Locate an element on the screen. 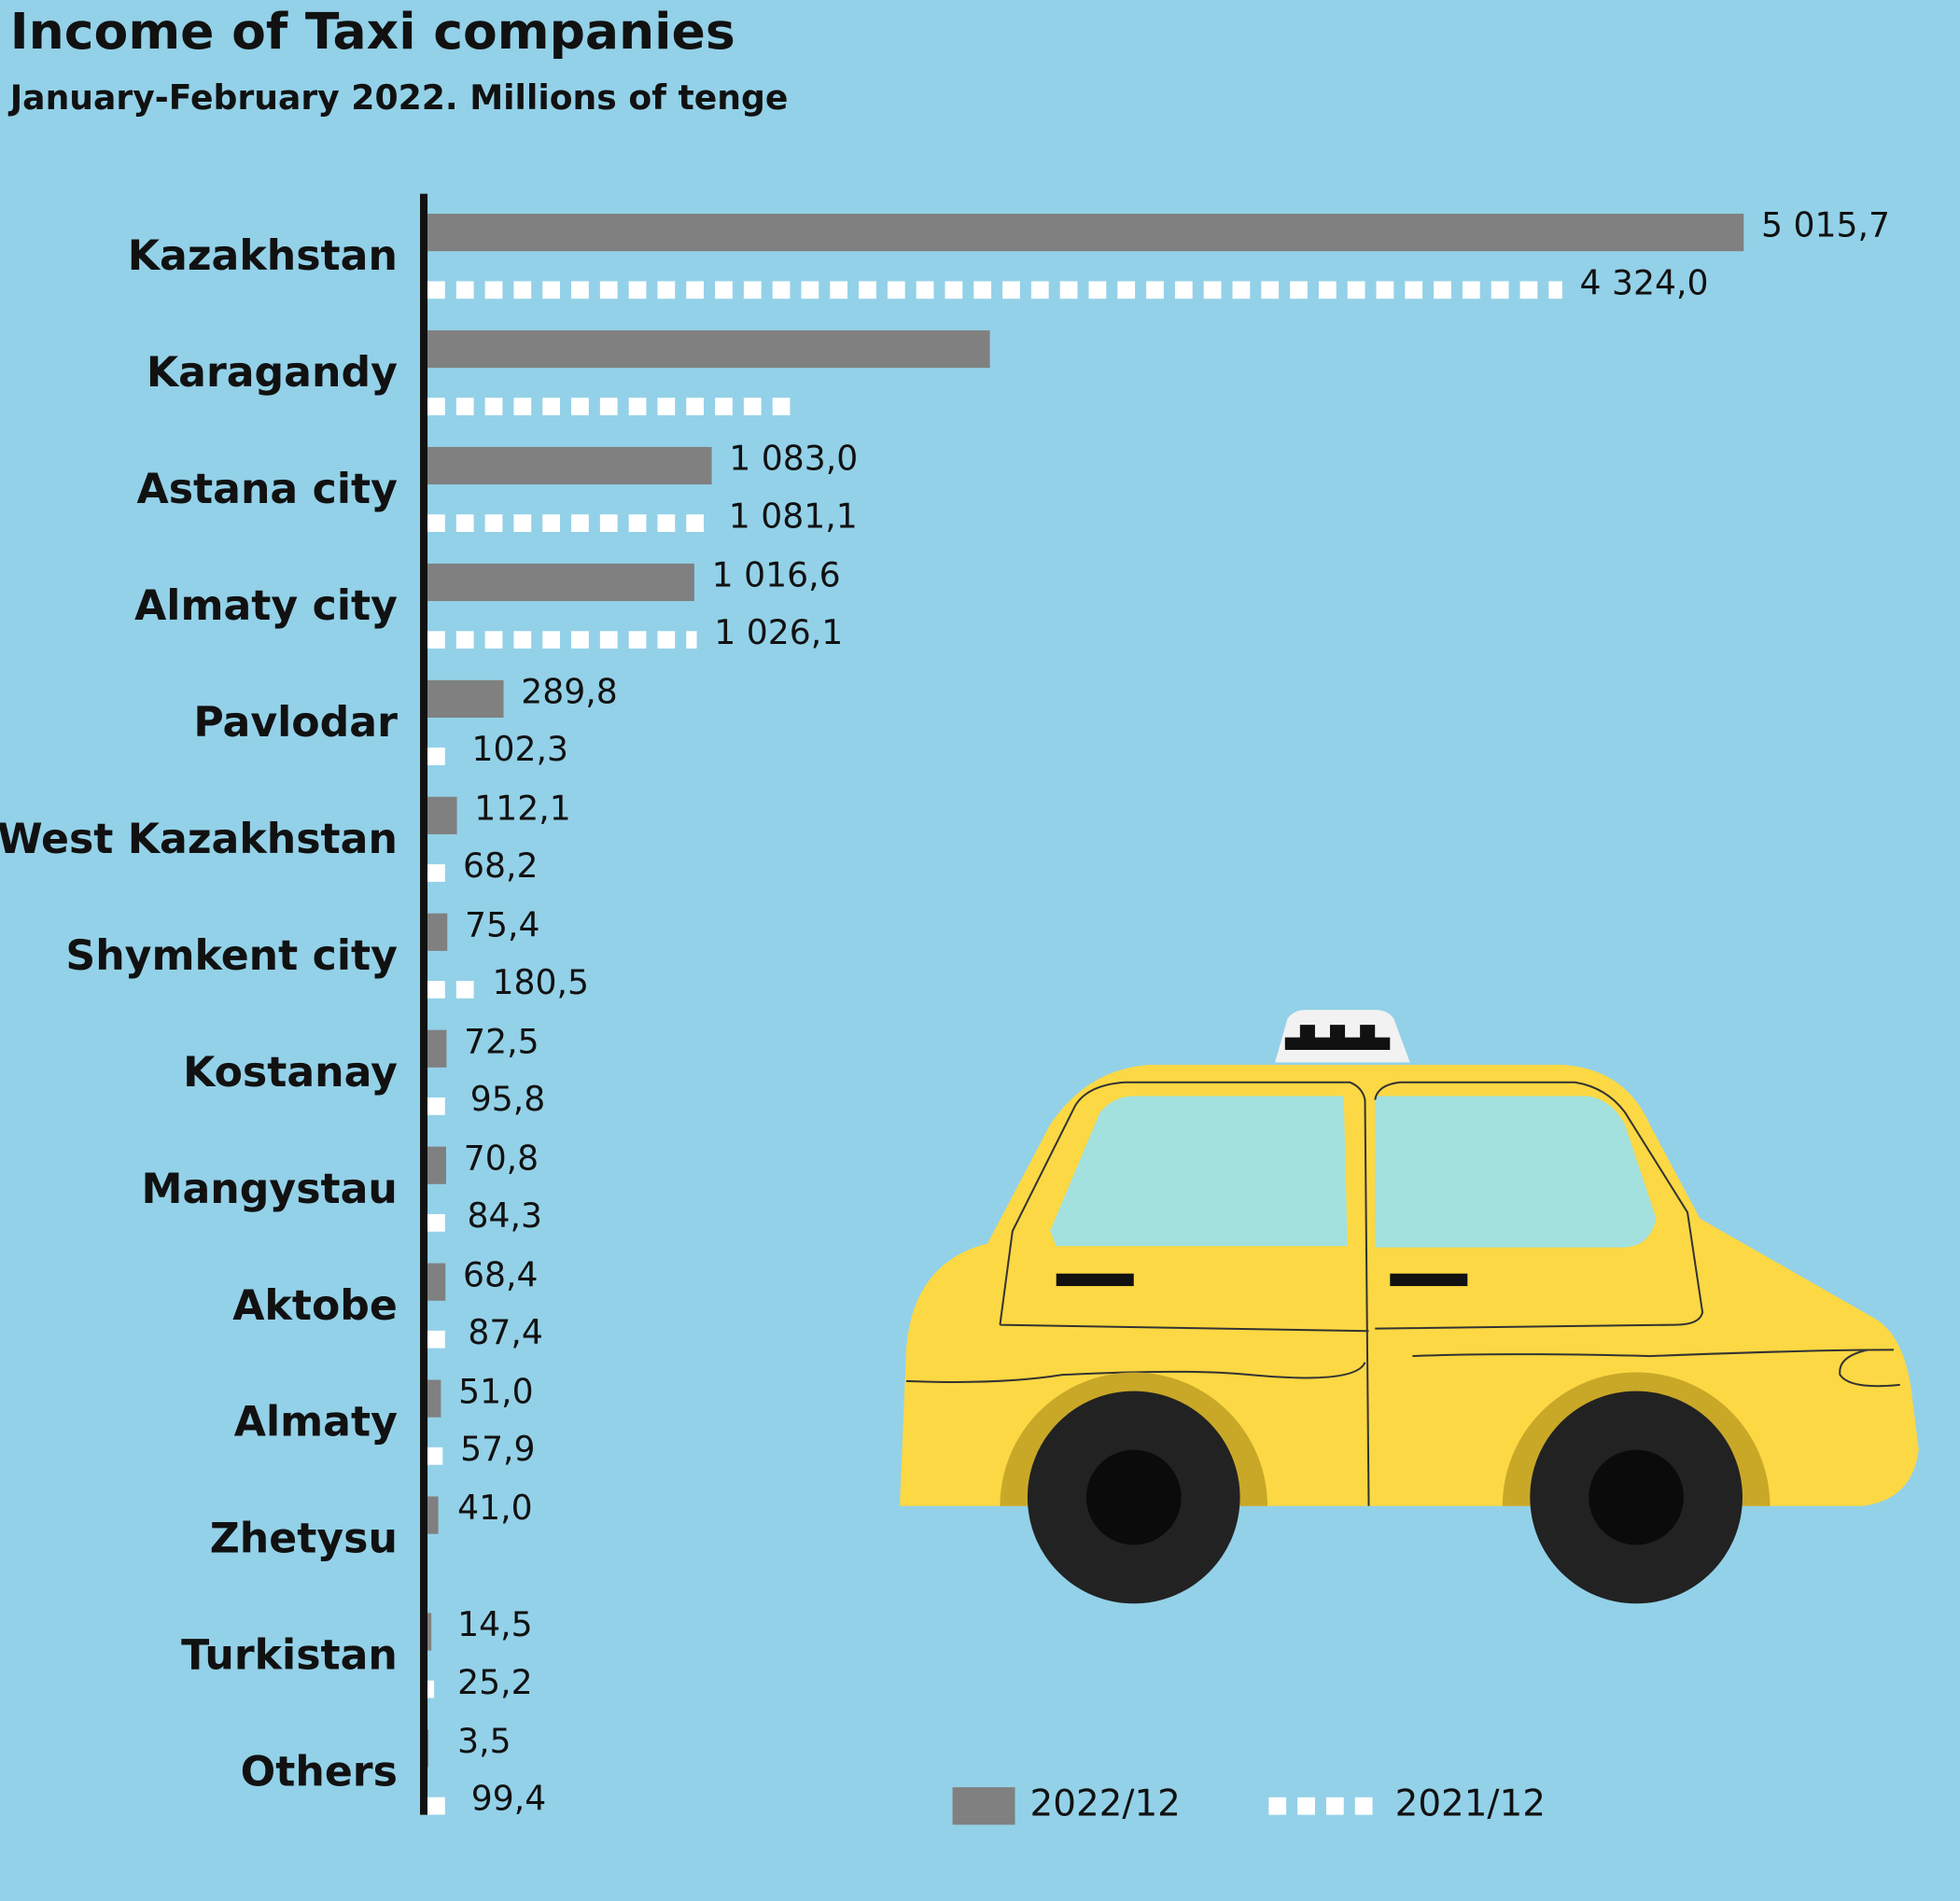 This screenshot has height=1901, width=1960. category-label: Kostanay is located at coordinates (290, 1073).